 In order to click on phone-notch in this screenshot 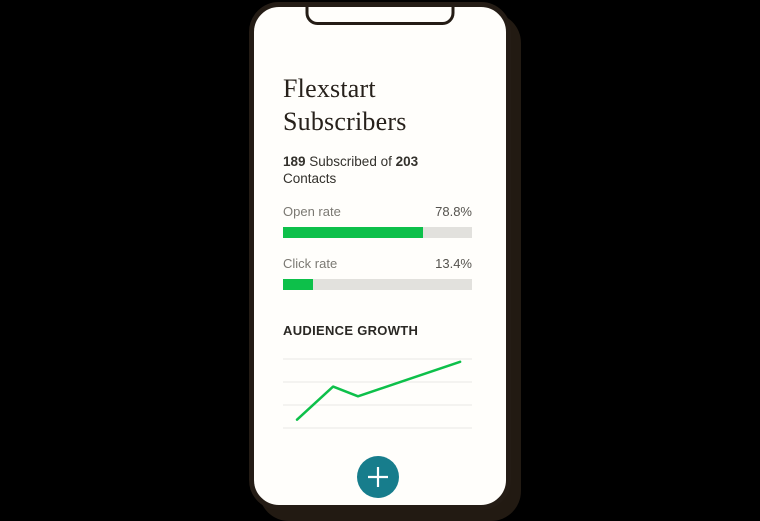, I will do `click(380, 16)`.